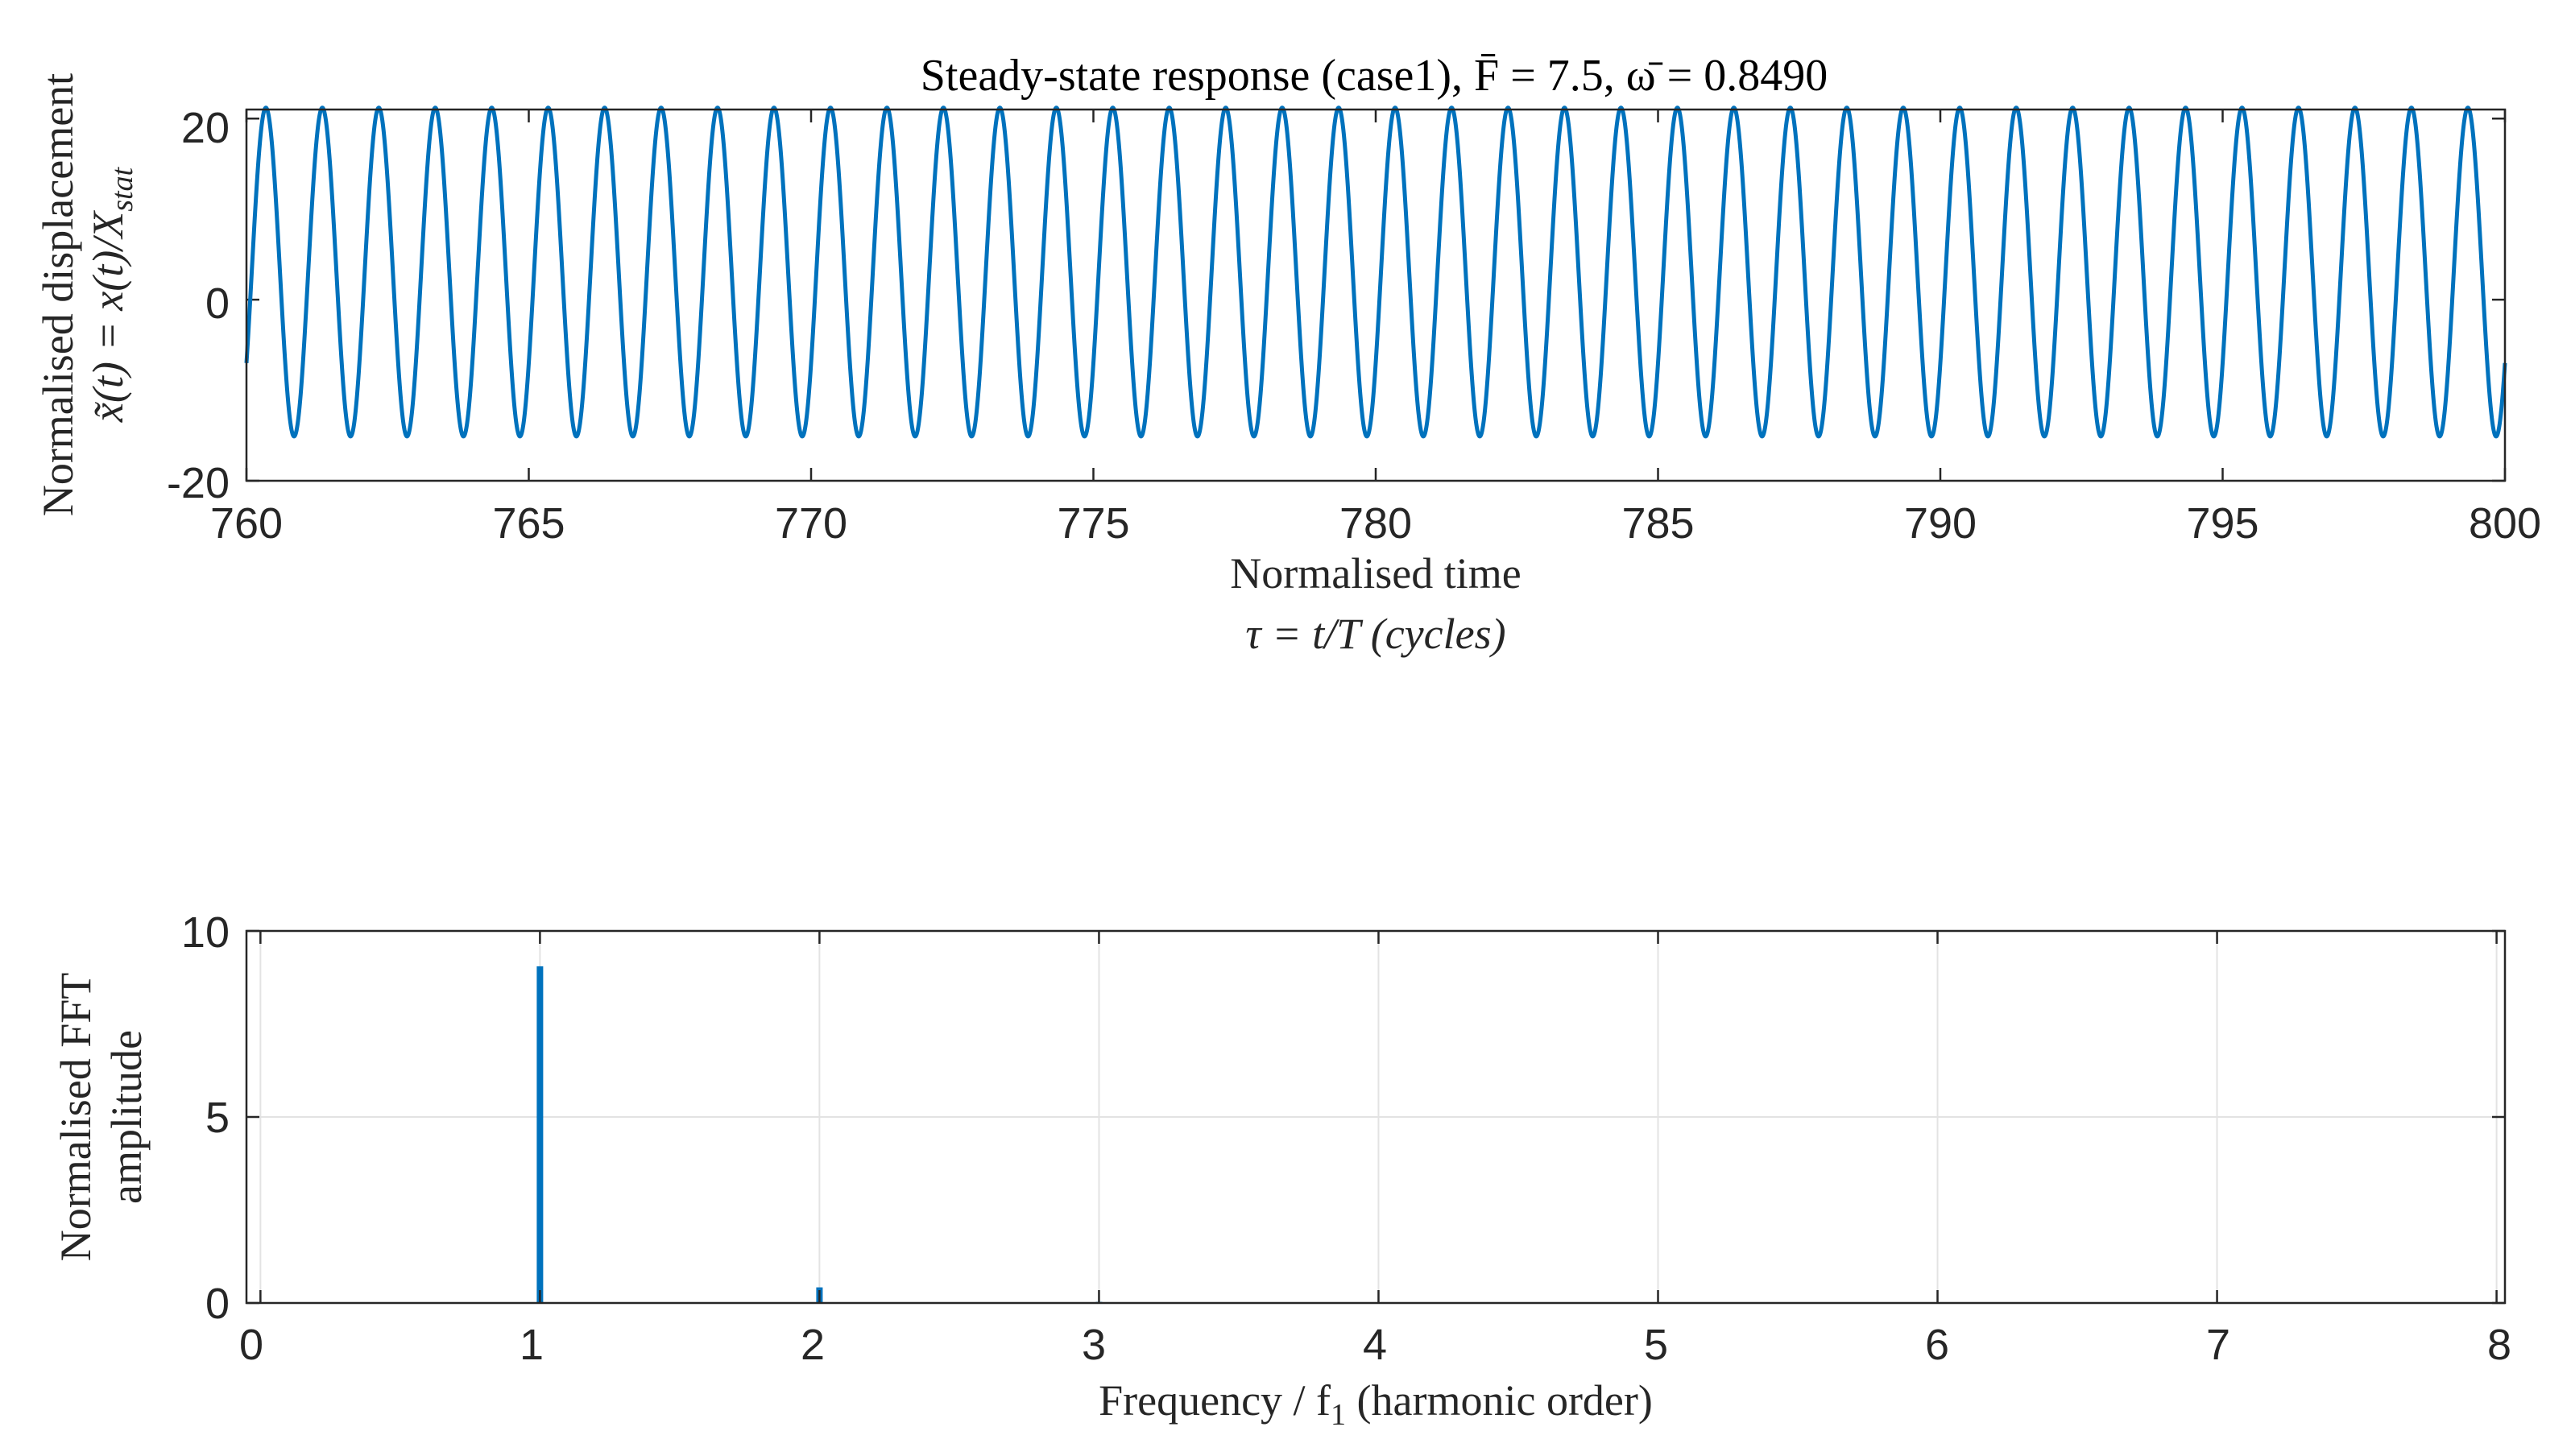 This screenshot has height=1456, width=2571. Describe the element at coordinates (813, 1345) in the screenshot. I see `bottom-xtick-label: 2` at that location.